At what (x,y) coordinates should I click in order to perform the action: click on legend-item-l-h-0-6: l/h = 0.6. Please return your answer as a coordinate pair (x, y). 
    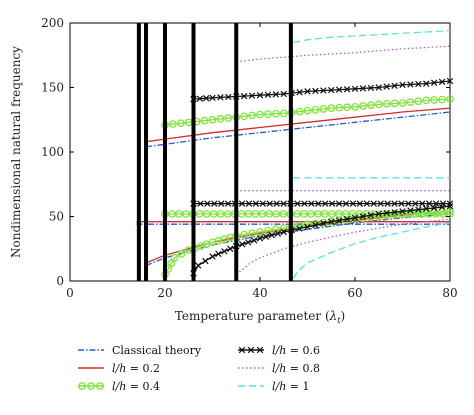
    Looking at the image, I should click on (279, 350).